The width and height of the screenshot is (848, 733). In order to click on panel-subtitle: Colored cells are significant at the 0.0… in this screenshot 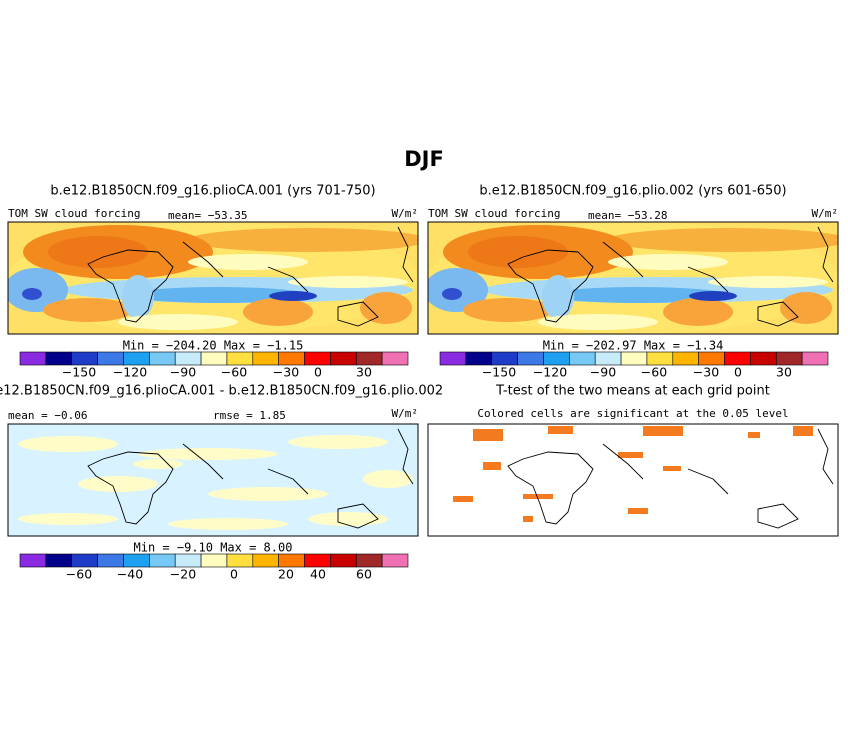, I will do `click(632, 413)`.